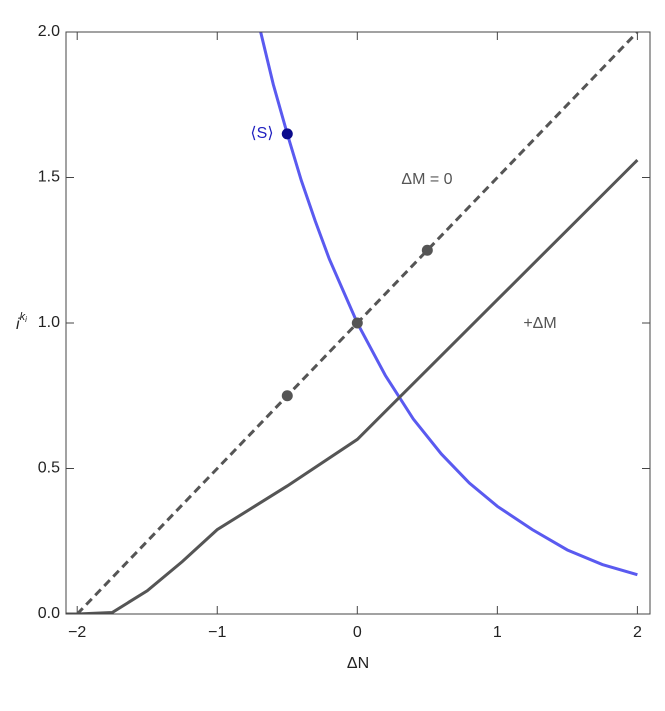  What do you see at coordinates (49, 31) in the screenshot?
I see `y-tick-label: 2.0` at bounding box center [49, 31].